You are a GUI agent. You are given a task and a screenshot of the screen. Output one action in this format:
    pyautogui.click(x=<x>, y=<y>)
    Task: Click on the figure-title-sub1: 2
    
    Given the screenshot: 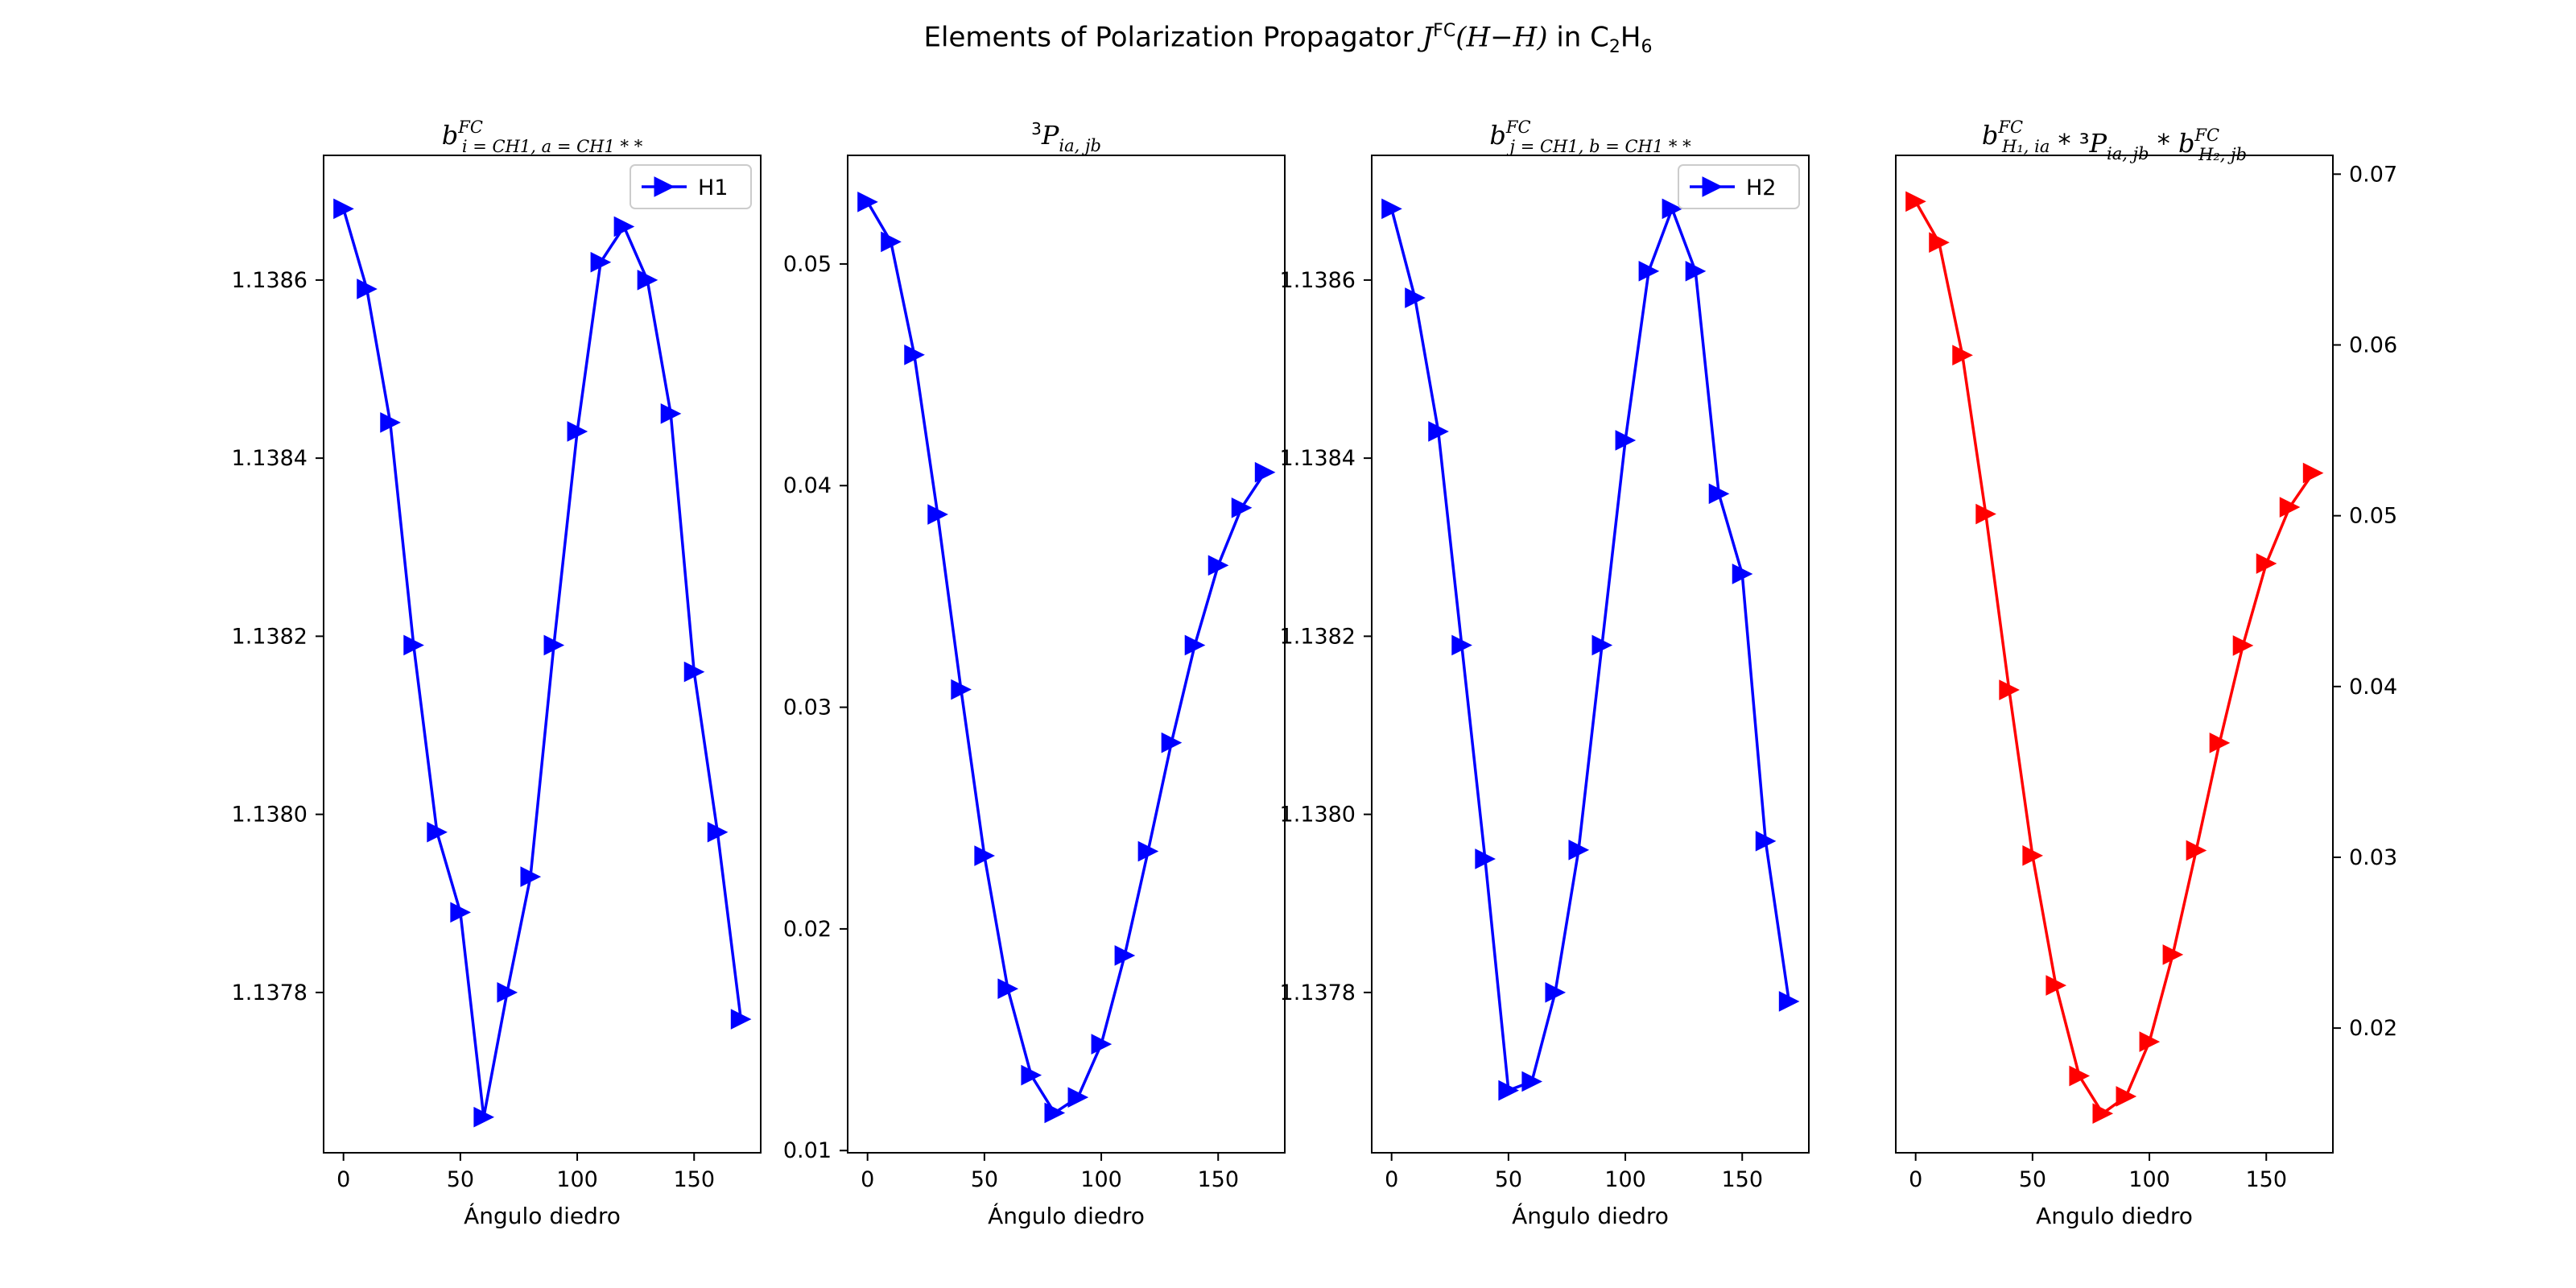 What is the action you would take?
    pyautogui.click(x=1614, y=47)
    